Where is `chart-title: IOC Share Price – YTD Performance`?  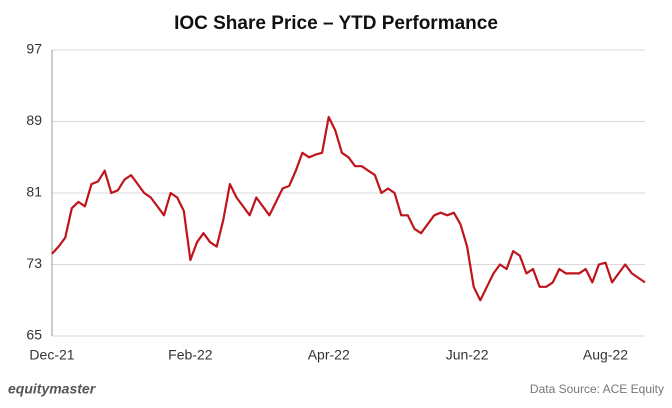 chart-title: IOC Share Price – YTD Performance is located at coordinates (336, 23).